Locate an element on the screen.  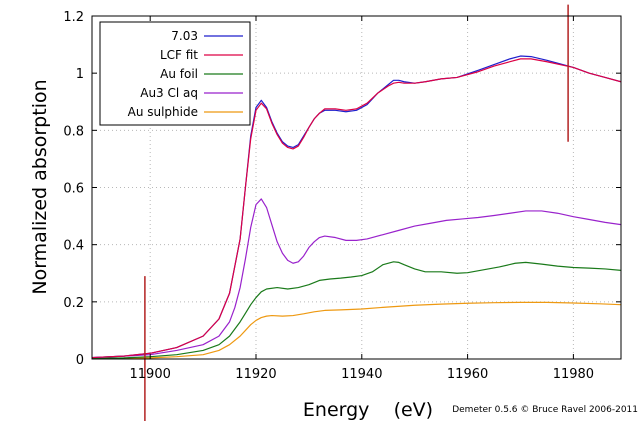
x-tick-label: 11900 is located at coordinates (150, 374).